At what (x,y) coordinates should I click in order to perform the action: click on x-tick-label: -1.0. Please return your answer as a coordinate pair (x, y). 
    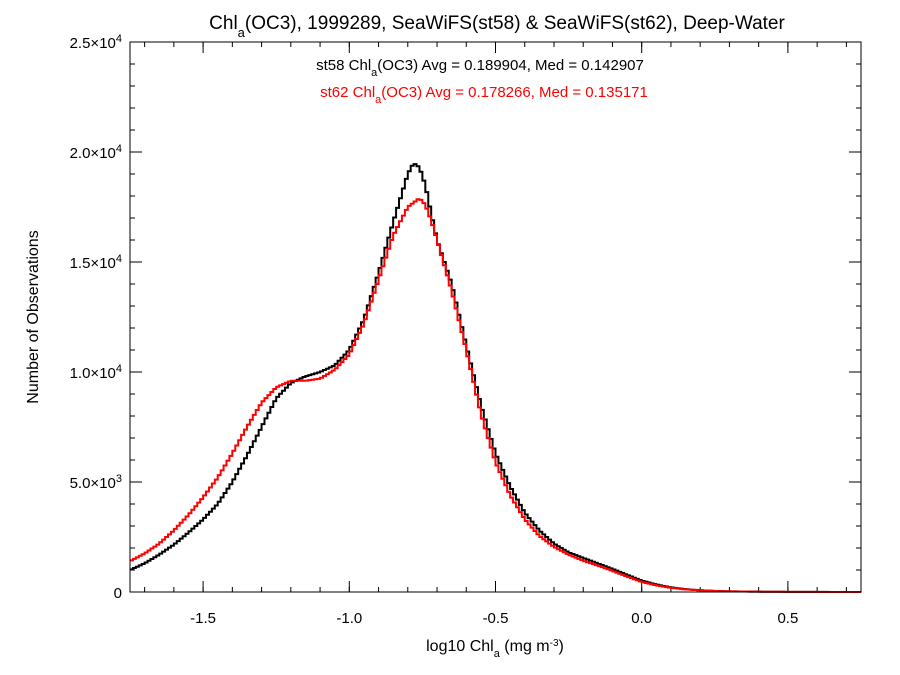
    Looking at the image, I should click on (349, 618).